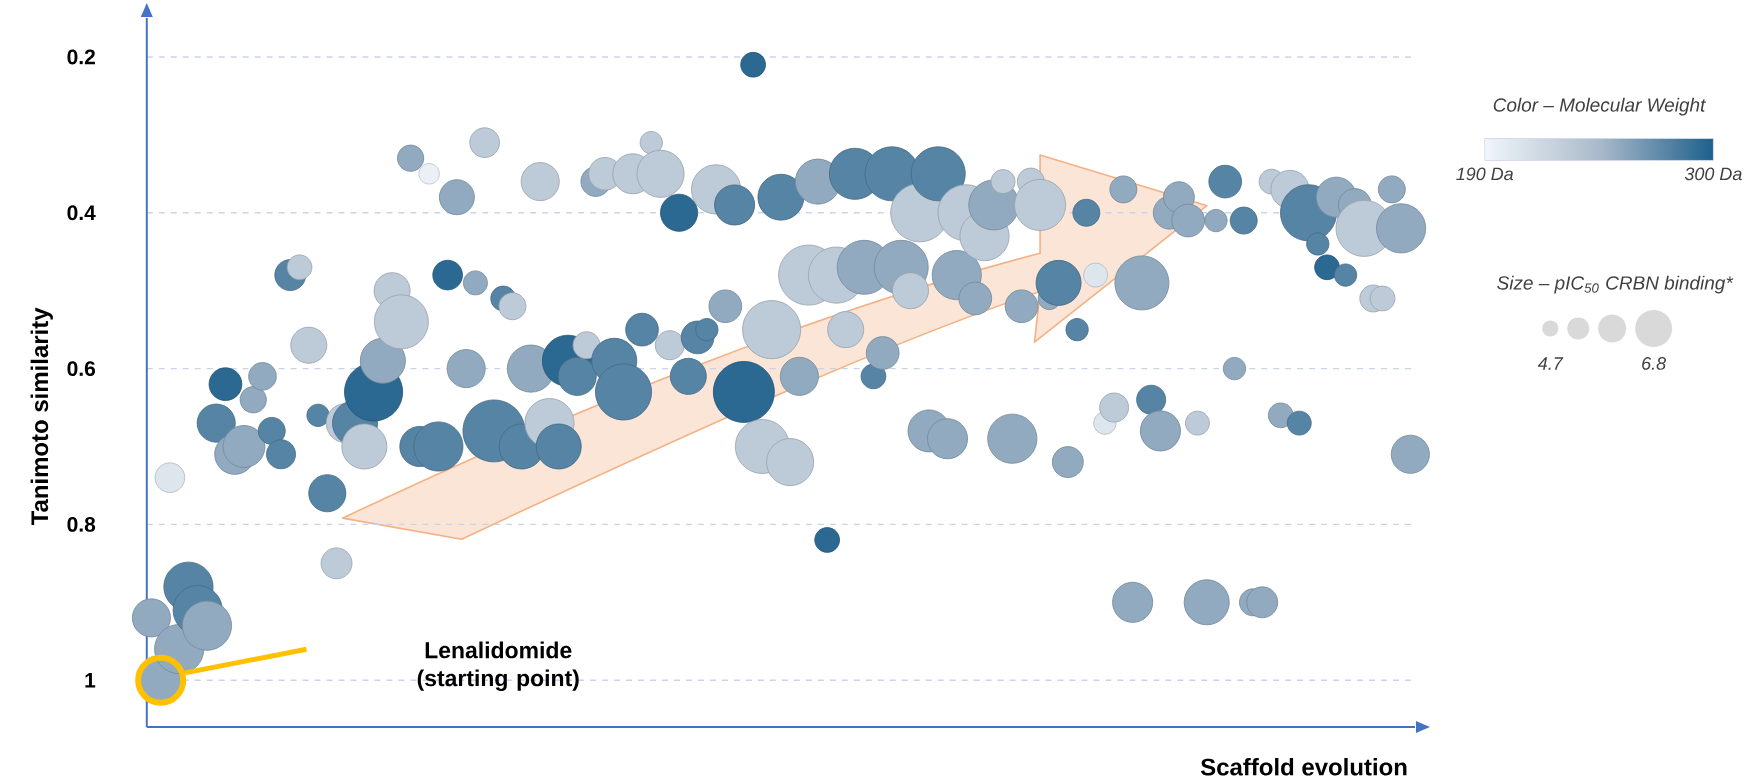 The width and height of the screenshot is (1749, 782). I want to click on text: 6.8, so click(1654, 363).